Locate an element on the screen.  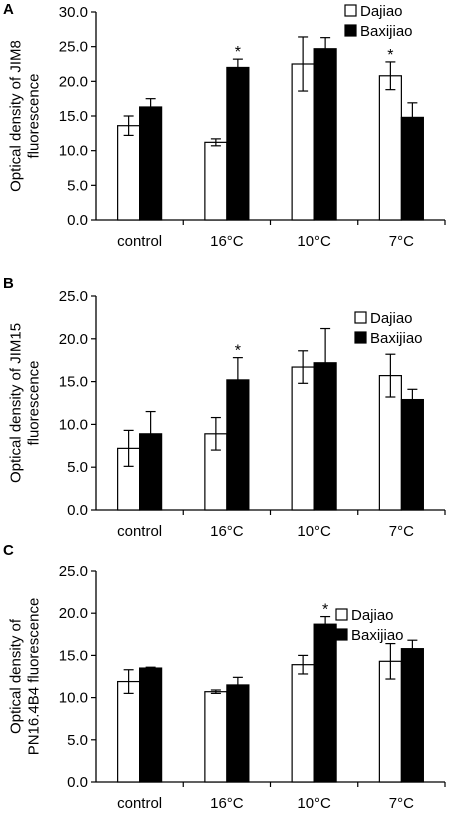
y-axis-label: Optical density of JIM15 is located at coordinates (16, 403).